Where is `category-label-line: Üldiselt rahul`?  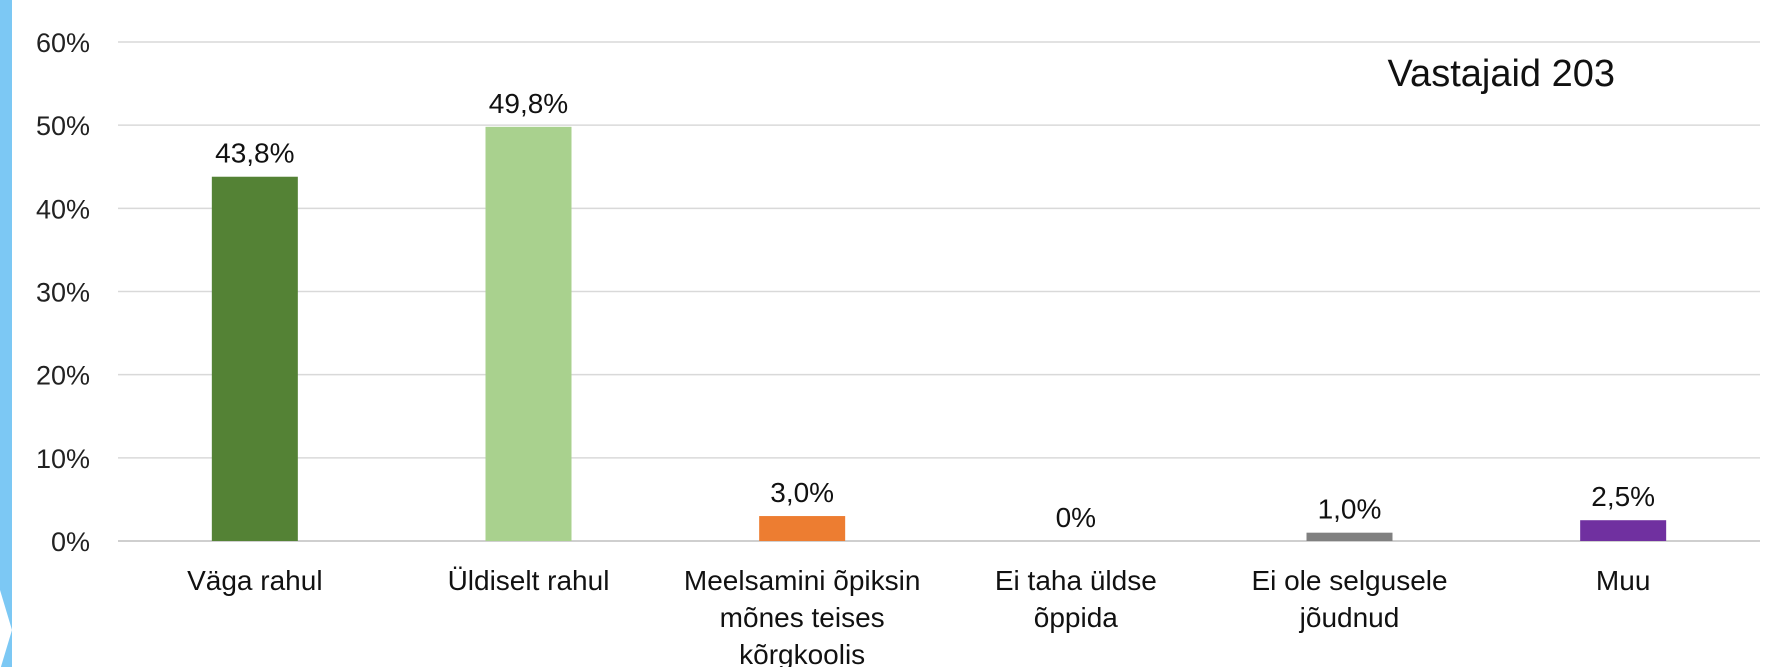
category-label-line: Üldiselt rahul is located at coordinates (529, 580).